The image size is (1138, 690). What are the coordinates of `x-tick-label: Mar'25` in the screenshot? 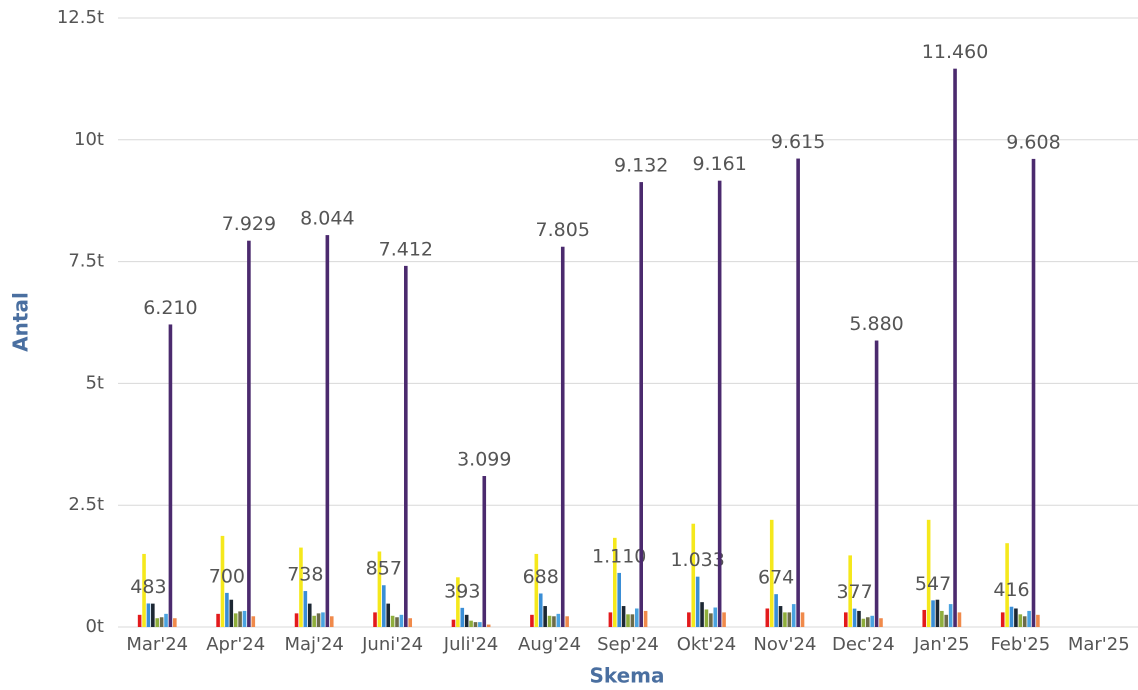 It's located at (1099, 644).